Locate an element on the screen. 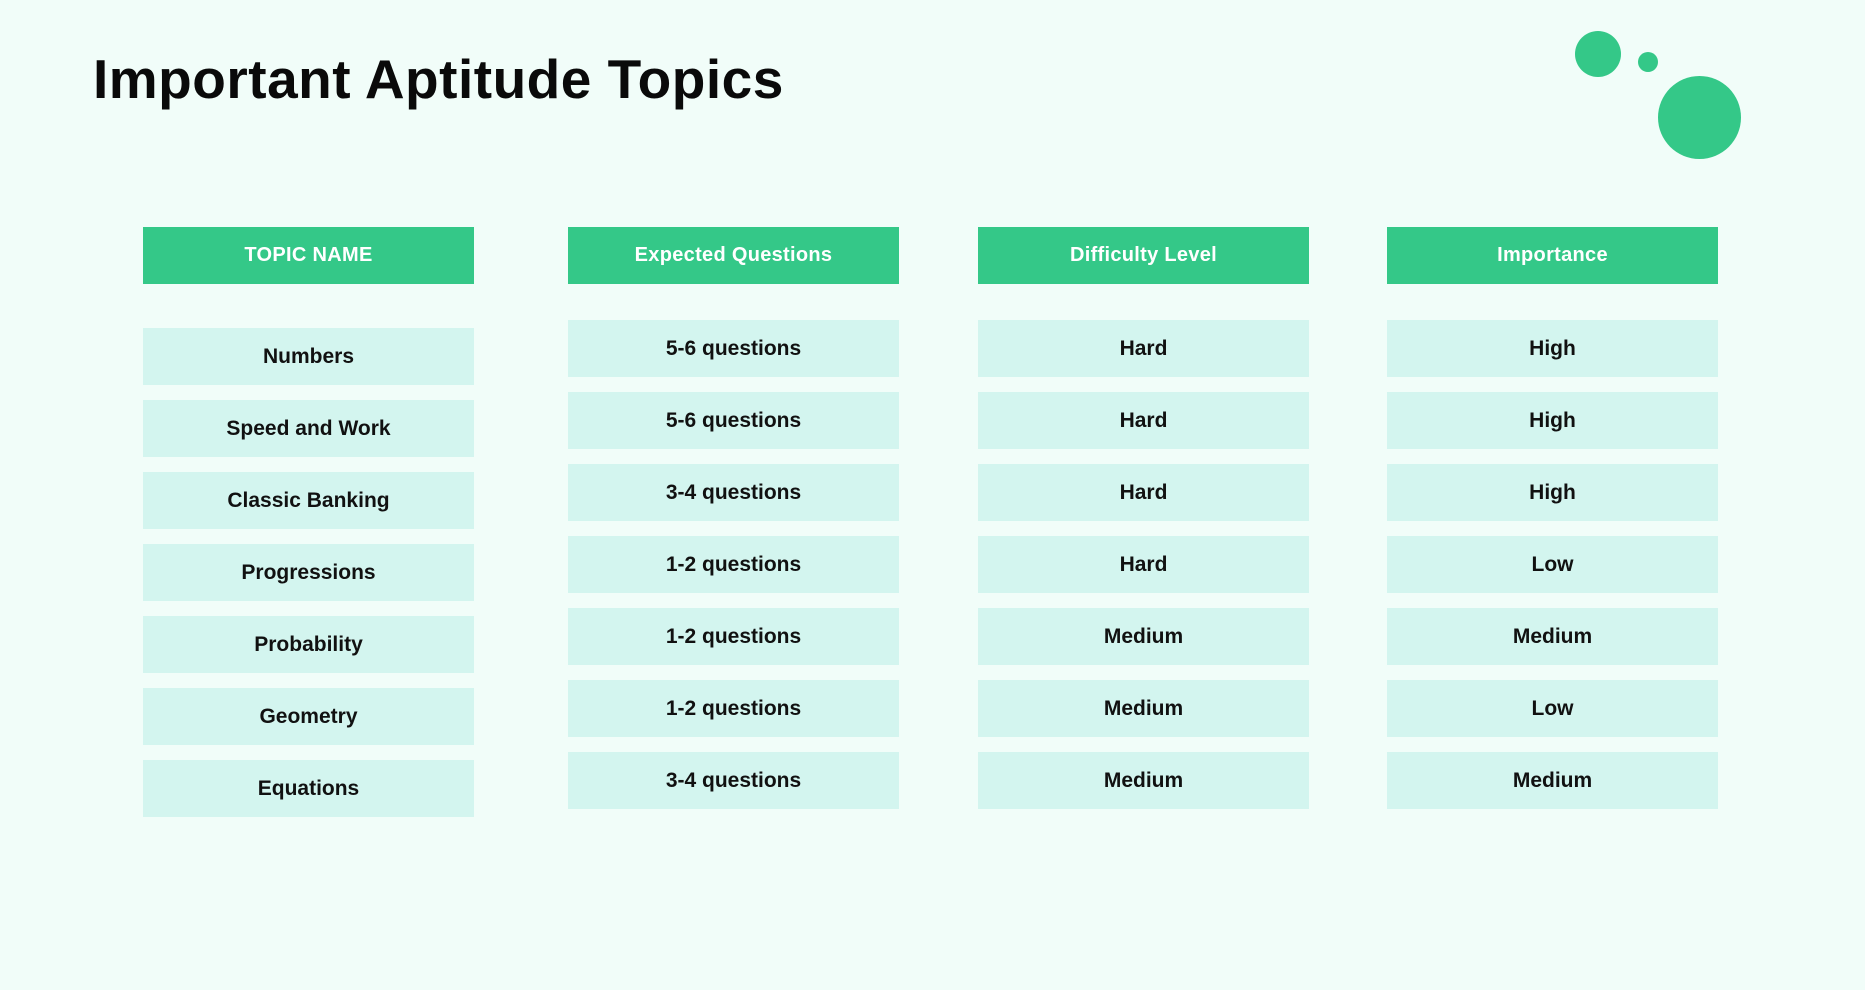  column-cells: Hard Hard Hard Hard Medium Medium Medium is located at coordinates (1143, 546).